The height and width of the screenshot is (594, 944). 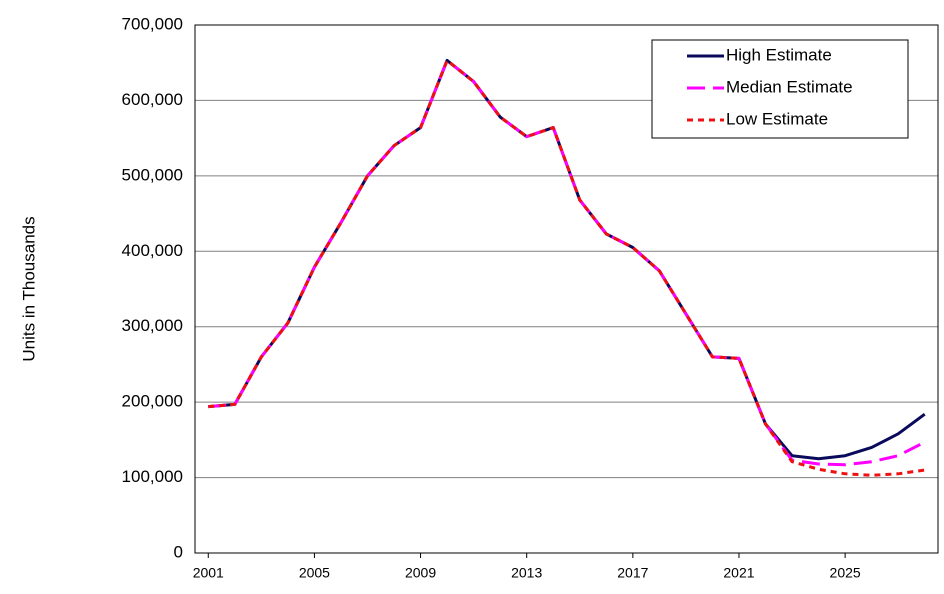 I want to click on y-tick-label: 0, so click(x=178, y=551).